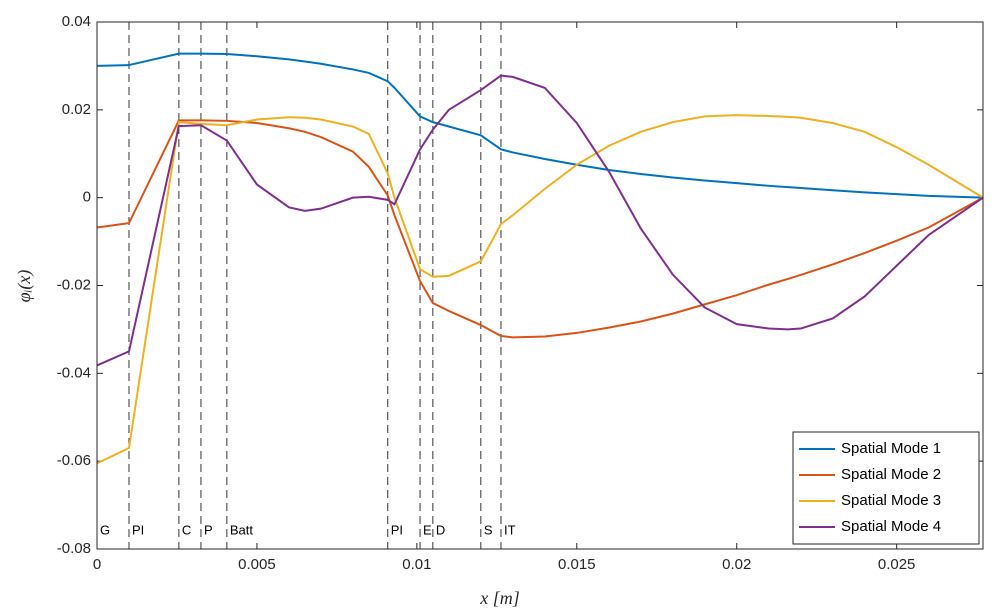 This screenshot has width=1000, height=616. Describe the element at coordinates (186, 529) in the screenshot. I see `section-label: C` at that location.